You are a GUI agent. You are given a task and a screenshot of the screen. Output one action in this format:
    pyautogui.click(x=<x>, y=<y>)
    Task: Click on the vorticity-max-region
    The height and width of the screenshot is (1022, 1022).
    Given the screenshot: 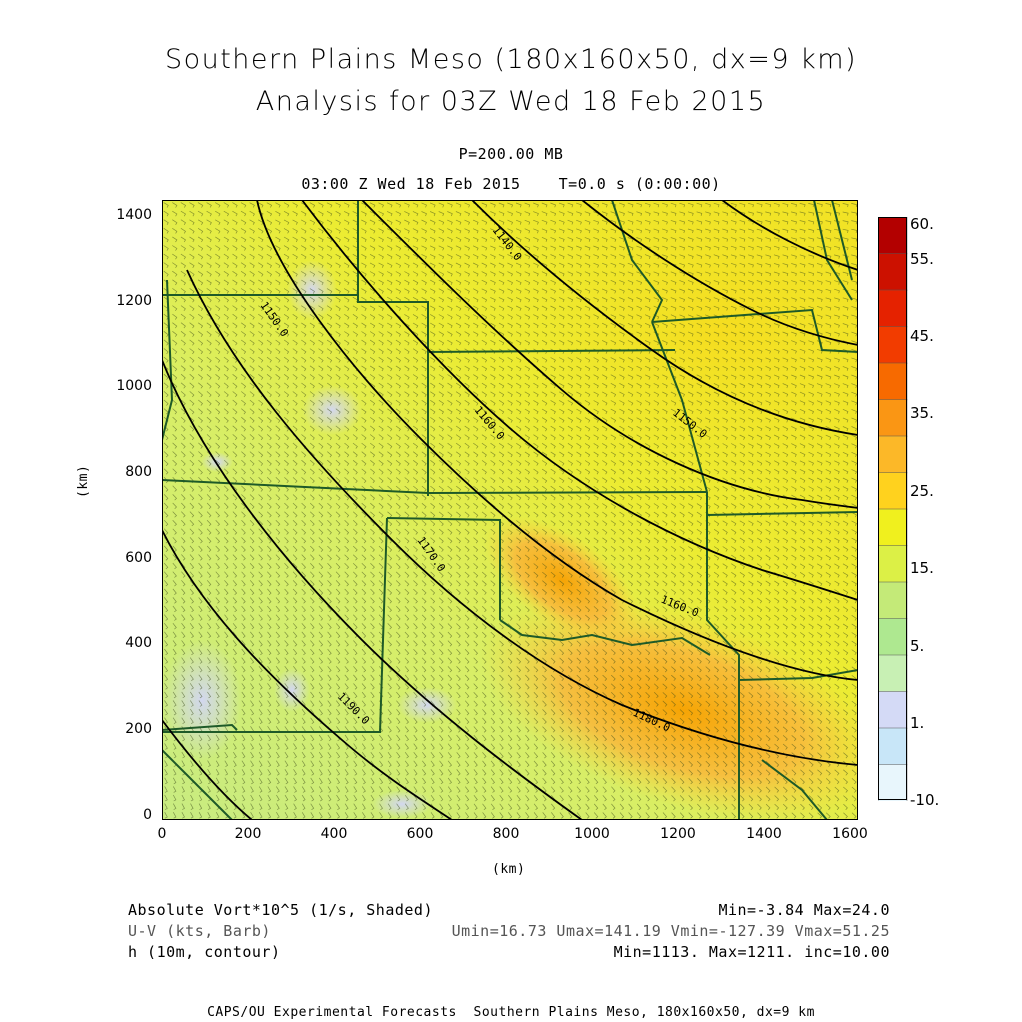 What is the action you would take?
    pyautogui.click(x=669, y=709)
    